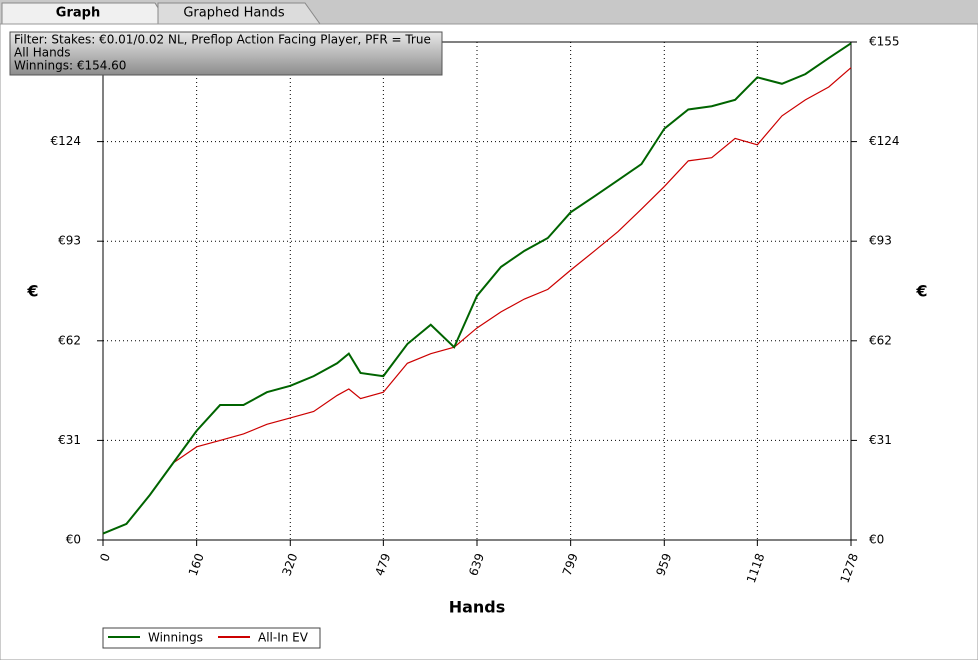  What do you see at coordinates (65, 141) in the screenshot?
I see `y-tick-label: €124` at bounding box center [65, 141].